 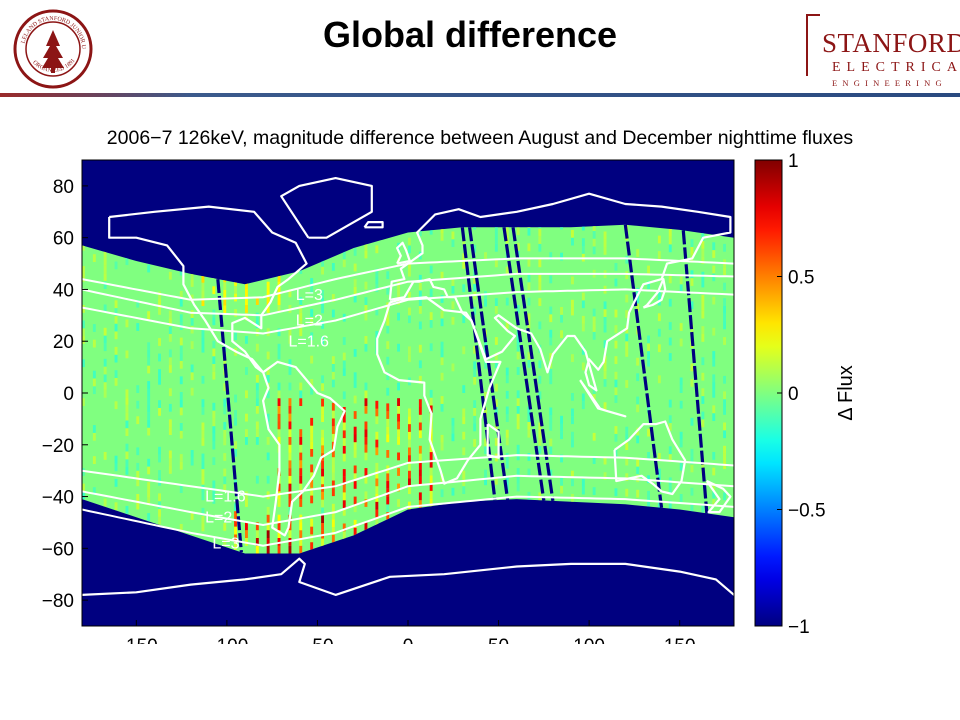 I want to click on x-tick-label: −150, so click(x=136, y=640).